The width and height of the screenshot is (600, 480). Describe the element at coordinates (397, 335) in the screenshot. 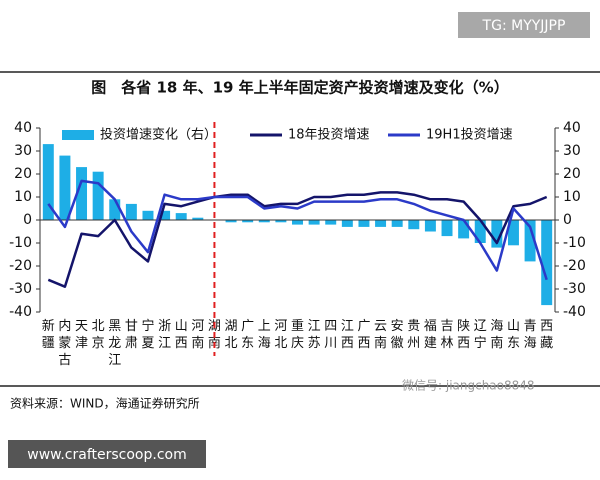

I see `x-tick-label: 安徽` at that location.